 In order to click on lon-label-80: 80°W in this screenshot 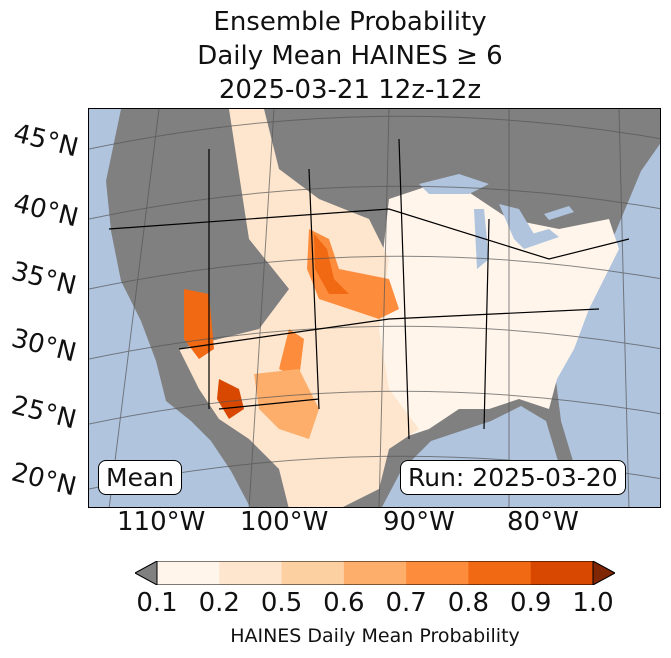, I will do `click(543, 522)`.